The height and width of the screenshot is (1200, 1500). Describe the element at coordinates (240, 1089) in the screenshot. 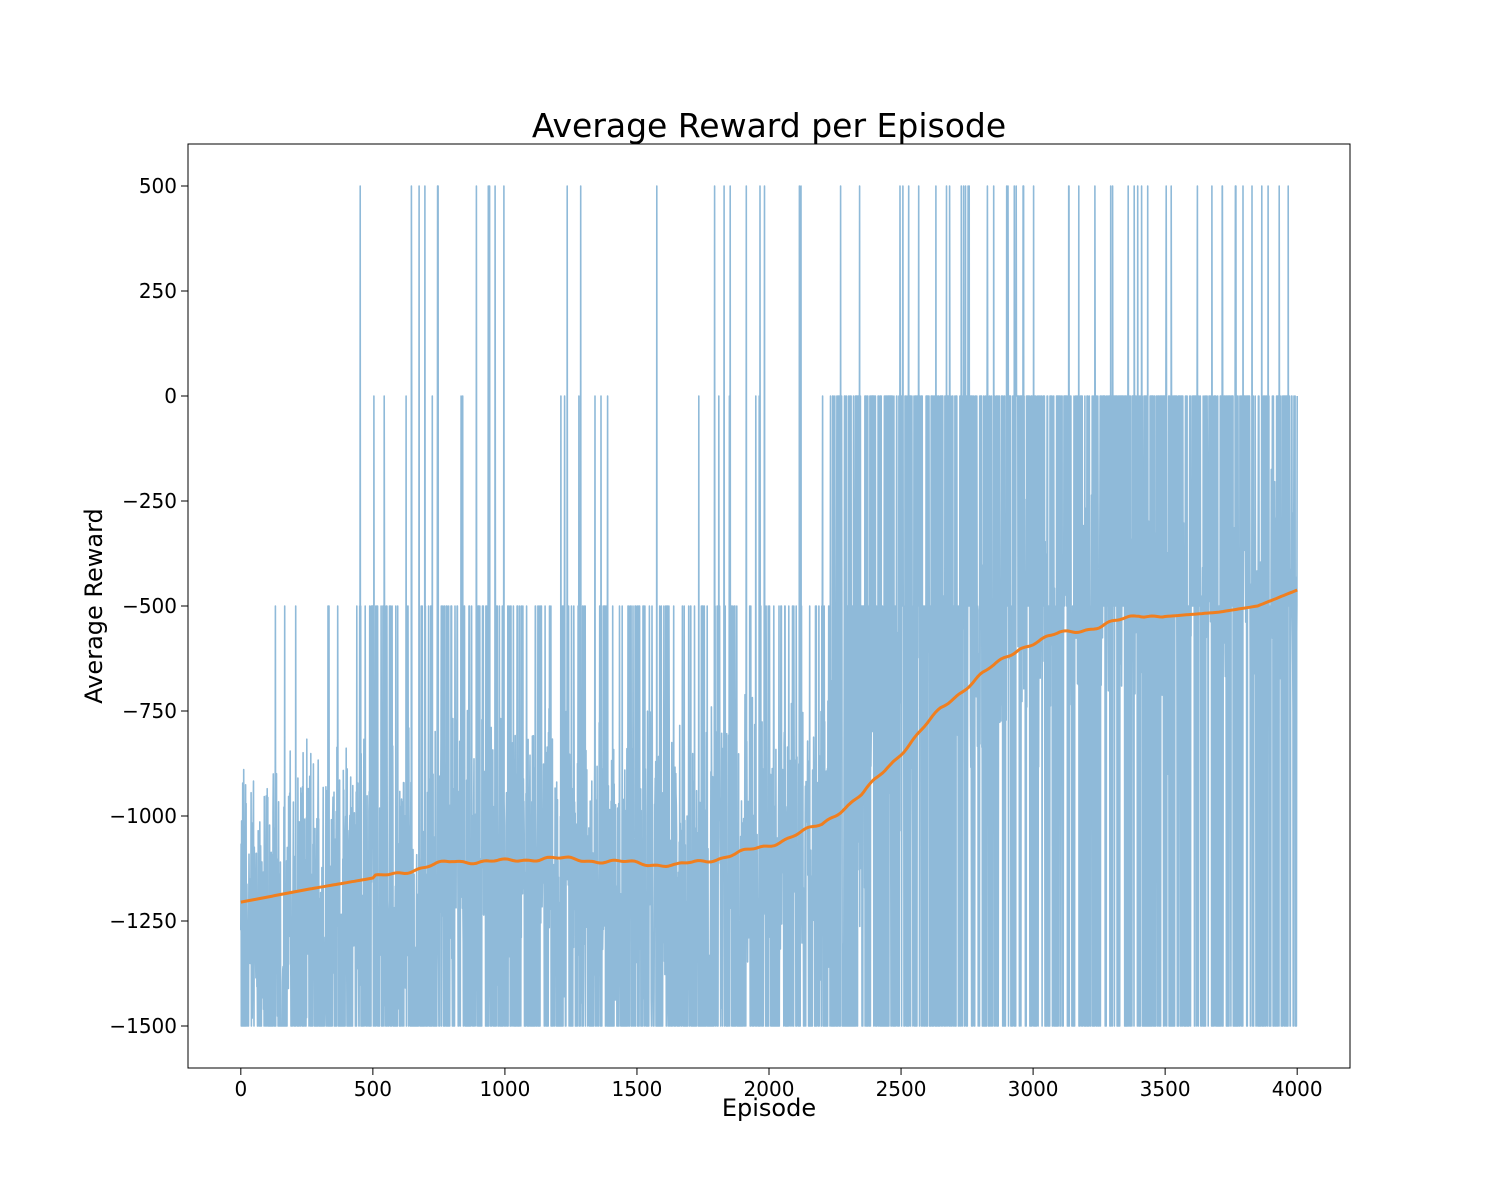

I see `x-tick-label: 0` at that location.